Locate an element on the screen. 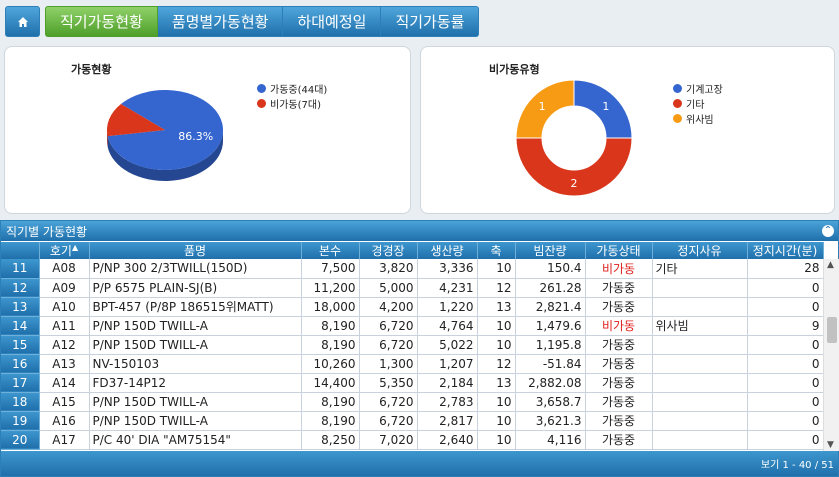  cell-beam-left: 1,195.8 is located at coordinates (550, 345).